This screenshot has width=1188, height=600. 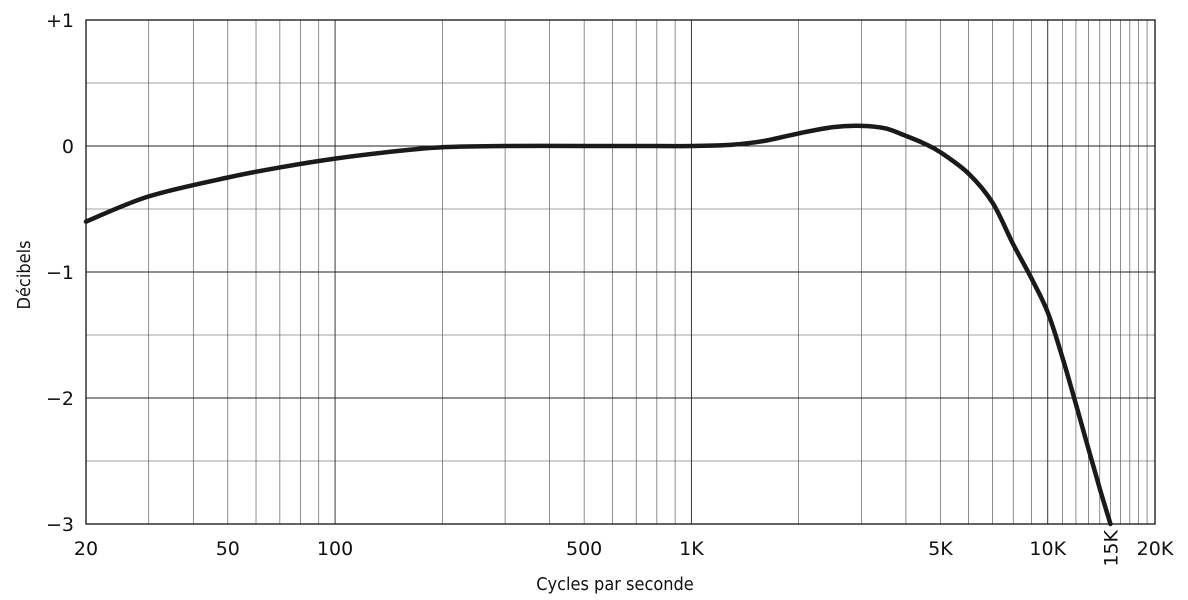 What do you see at coordinates (228, 549) in the screenshot?
I see `x-tick-label: 50` at bounding box center [228, 549].